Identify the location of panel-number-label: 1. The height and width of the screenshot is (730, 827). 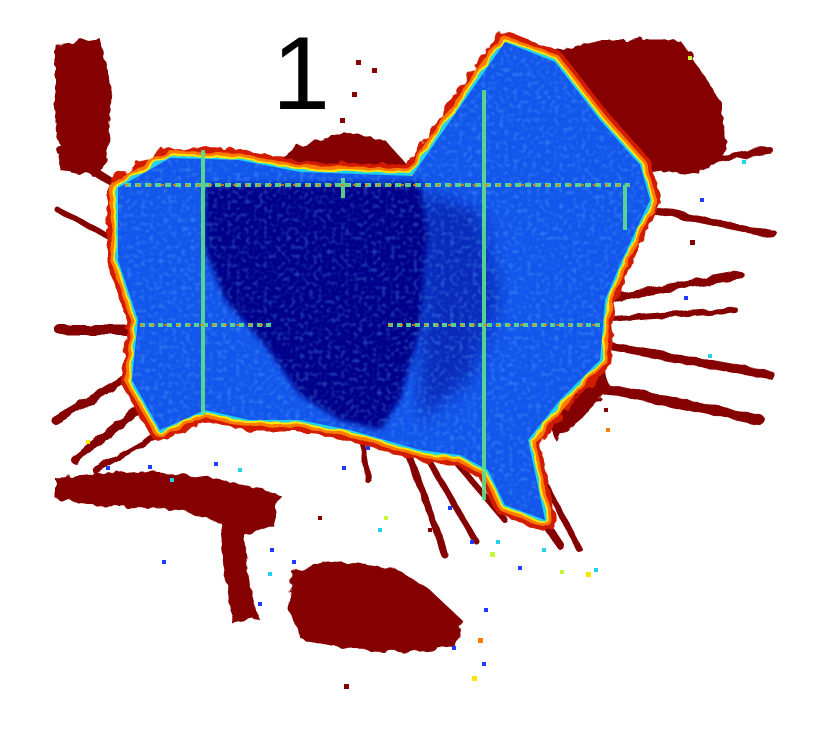
(301, 74).